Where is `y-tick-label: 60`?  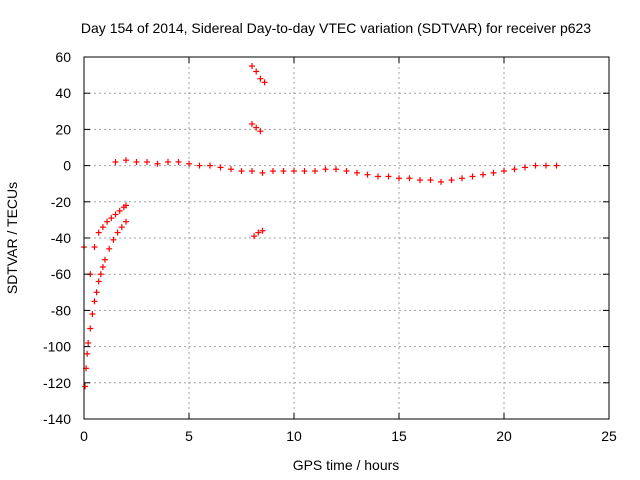
y-tick-label: 60 is located at coordinates (63, 57).